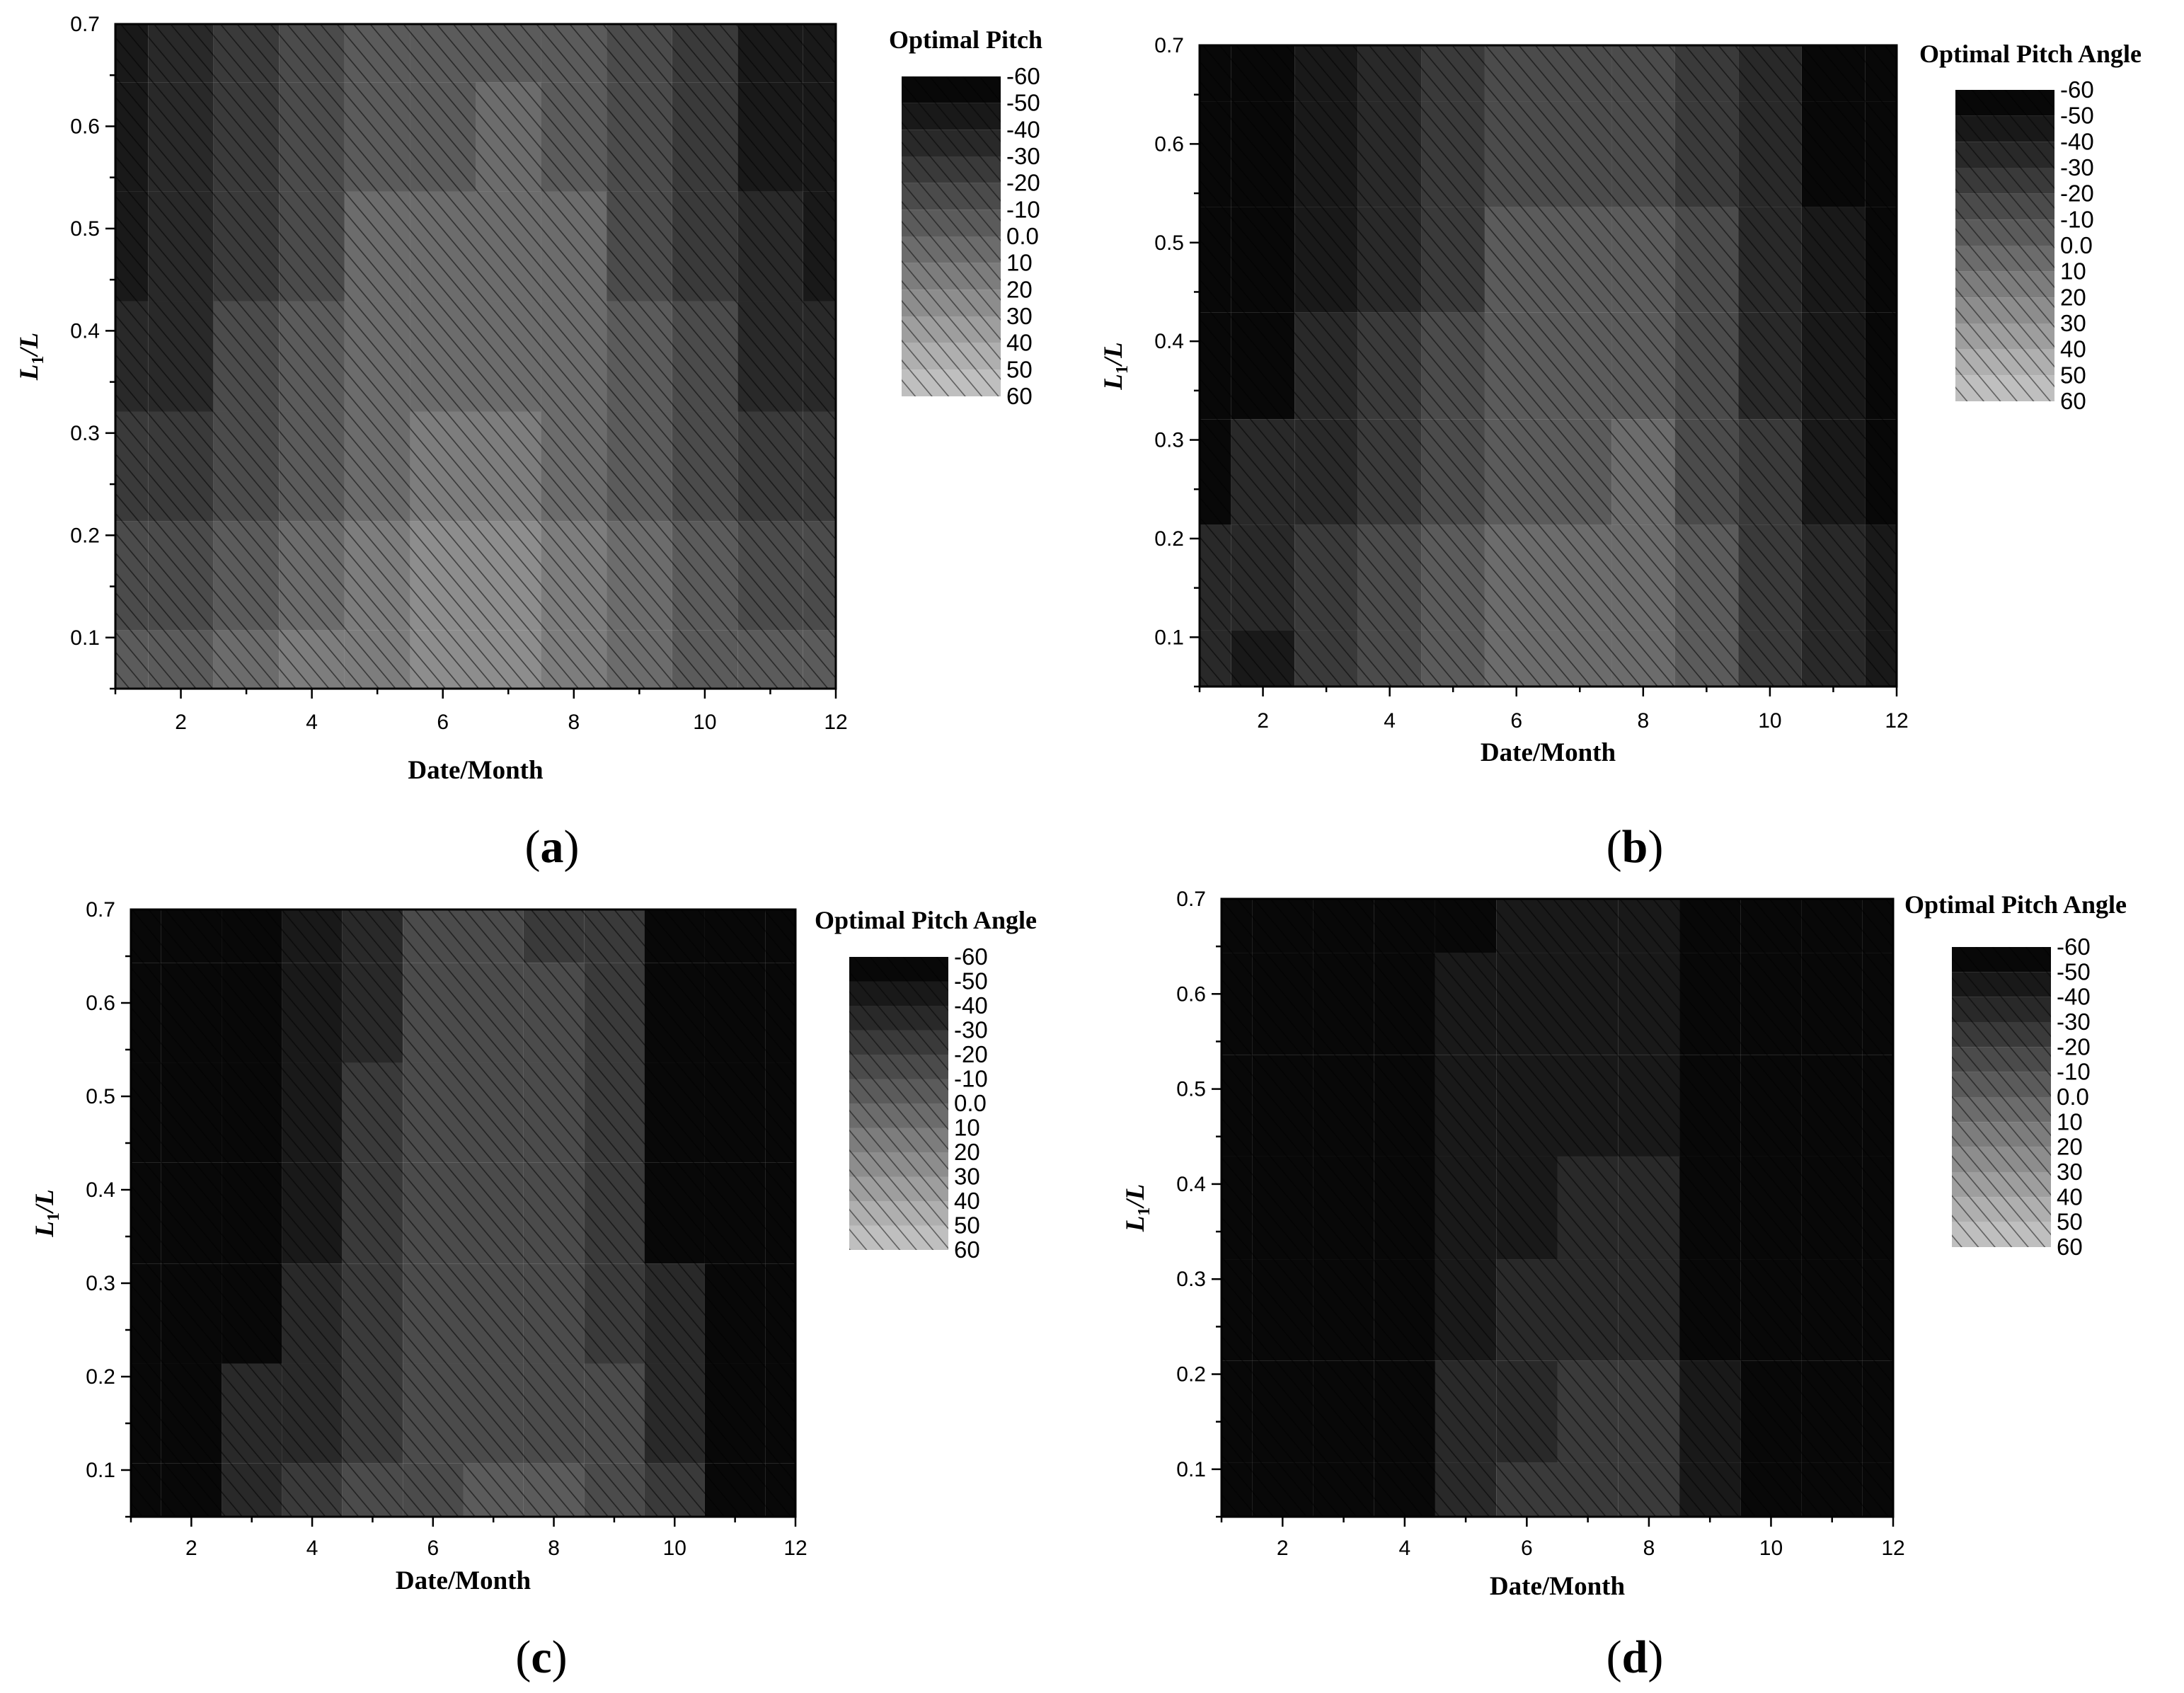 The width and height of the screenshot is (2184, 1693). What do you see at coordinates (1635, 847) in the screenshot?
I see `panel-label-letter: b` at bounding box center [1635, 847].